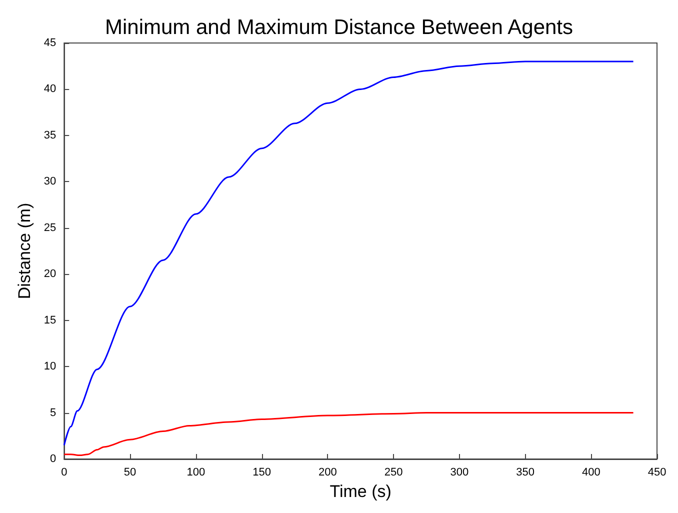 The height and width of the screenshot is (513, 678). I want to click on y-tick-label: 45, so click(50, 43).